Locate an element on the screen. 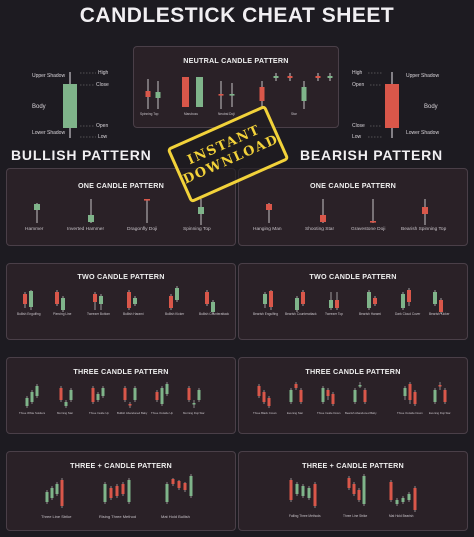 This screenshot has height=537, width=474. anatomy-upper-shadow-label: Upper Shadow is located at coordinates (49, 76).